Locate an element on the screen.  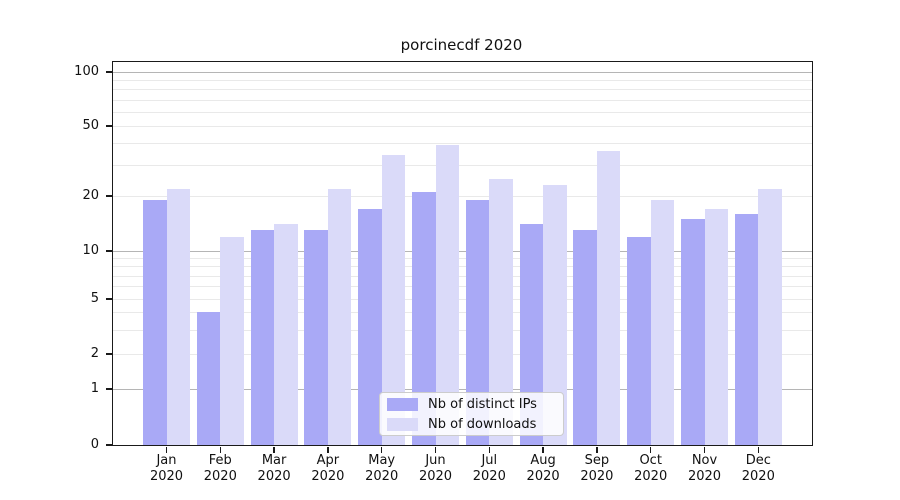
bar-ips-Nov is located at coordinates (693, 331).